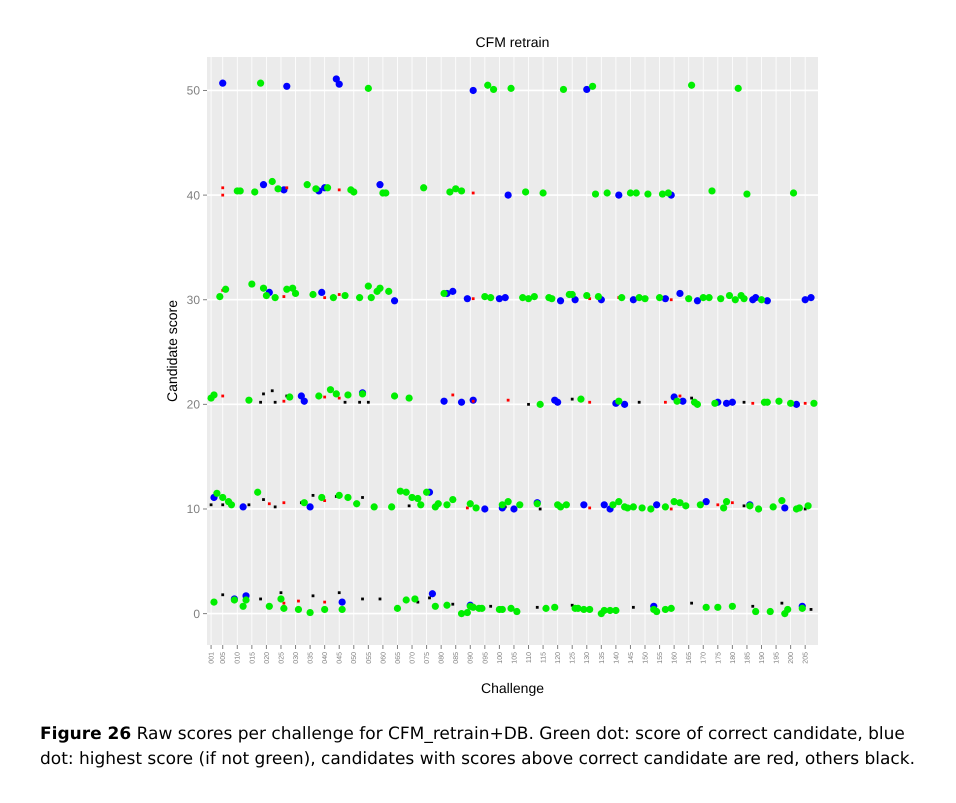 This screenshot has height=803, width=956. I want to click on chart-title: CFM retrain, so click(513, 42).